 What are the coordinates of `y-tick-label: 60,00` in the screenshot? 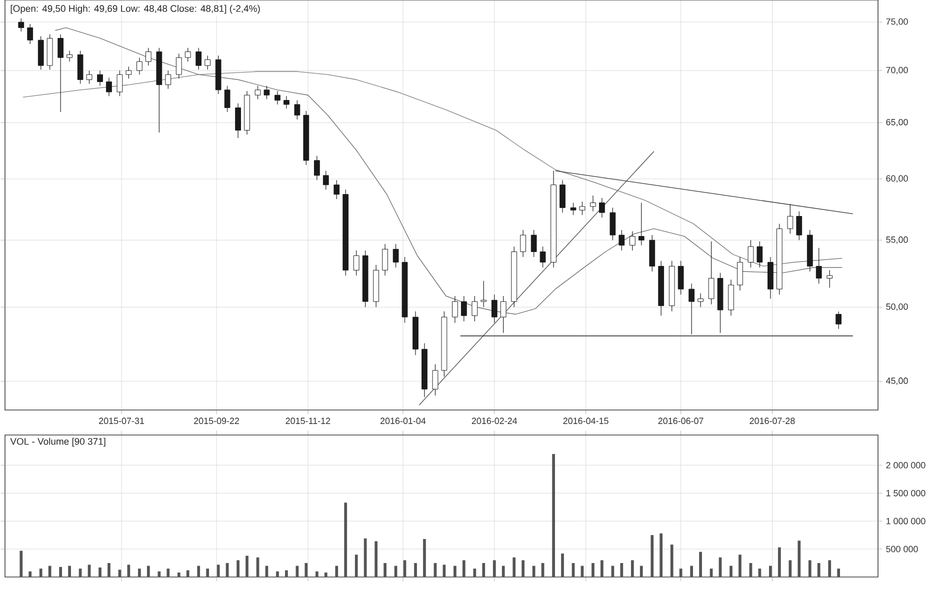 It's located at (897, 179).